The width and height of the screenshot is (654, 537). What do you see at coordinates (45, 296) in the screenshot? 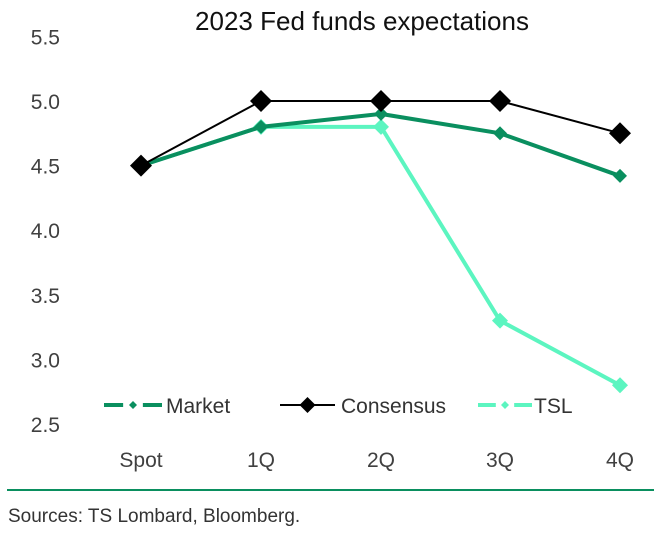
I see `y-tick-label: 3.5` at bounding box center [45, 296].